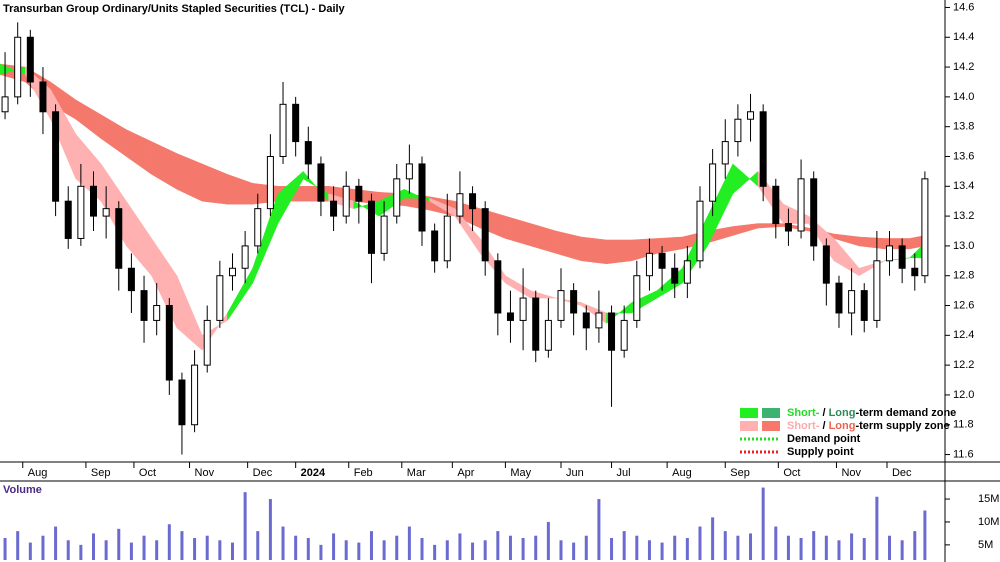 Image resolution: width=1000 pixels, height=562 pixels. What do you see at coordinates (791, 473) in the screenshot?
I see `x-tick-label: Oct` at bounding box center [791, 473].